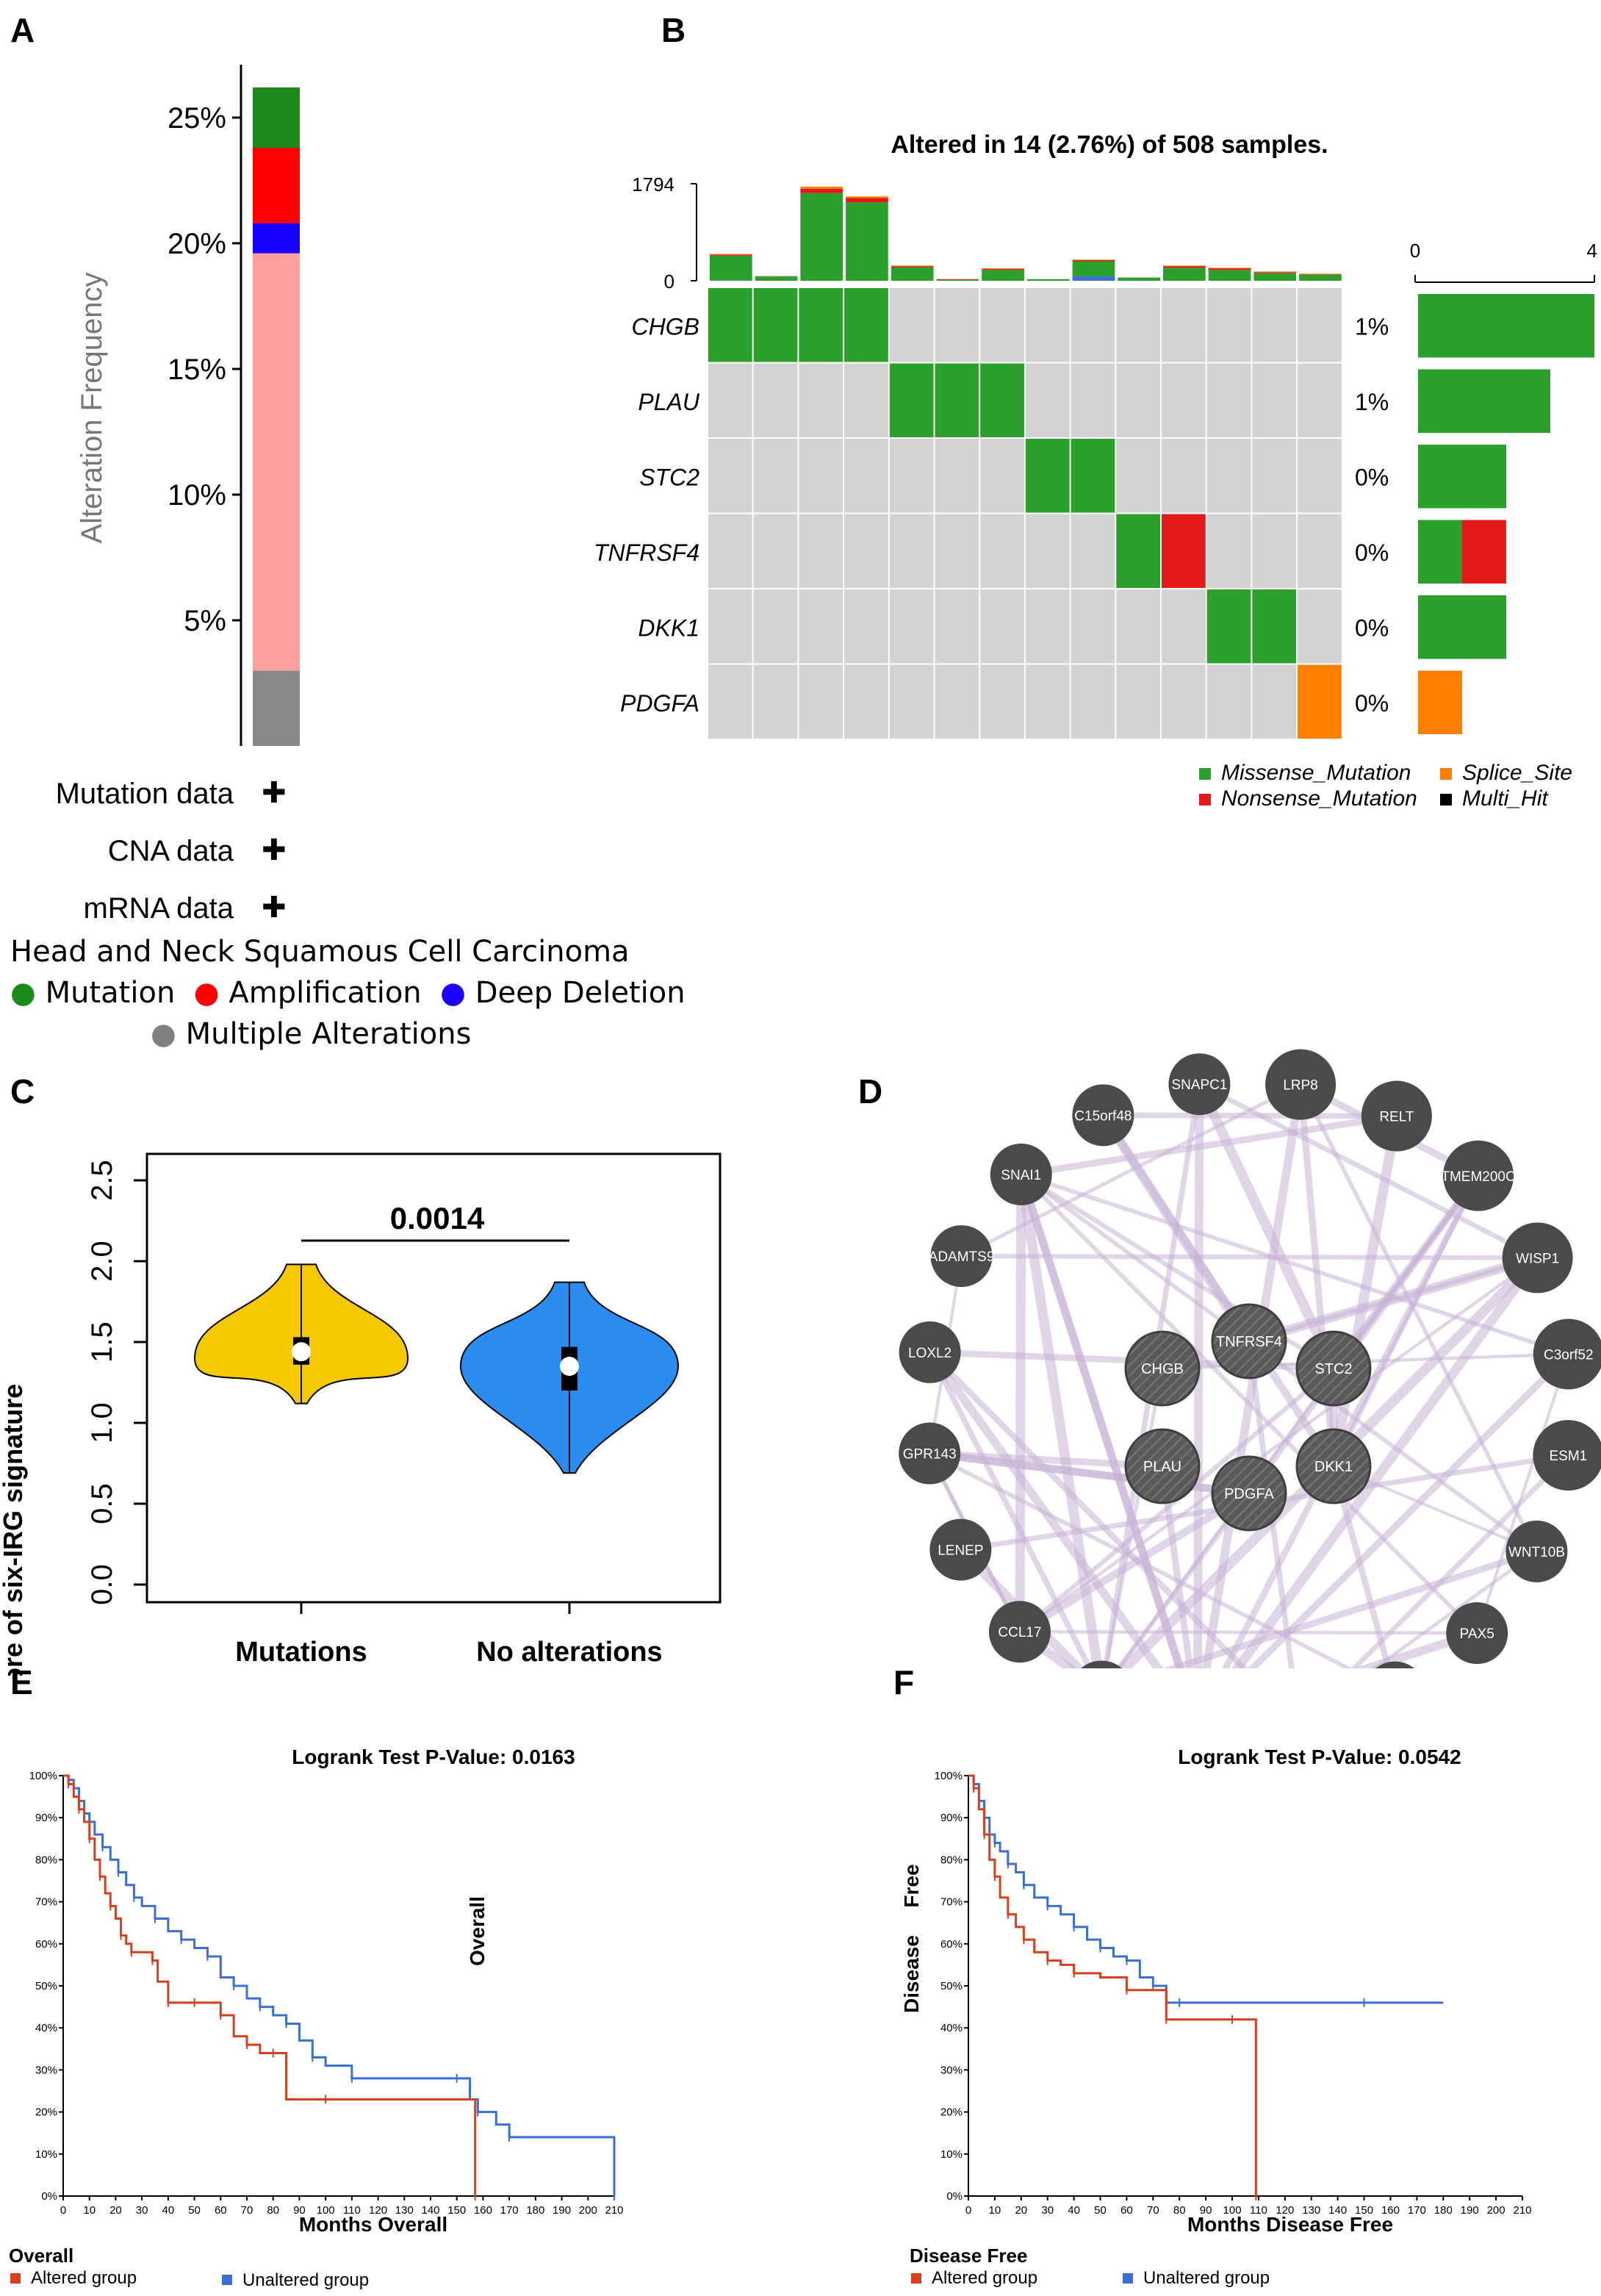  I want to click on b-legend-label: Multi_Hit, so click(1505, 798).